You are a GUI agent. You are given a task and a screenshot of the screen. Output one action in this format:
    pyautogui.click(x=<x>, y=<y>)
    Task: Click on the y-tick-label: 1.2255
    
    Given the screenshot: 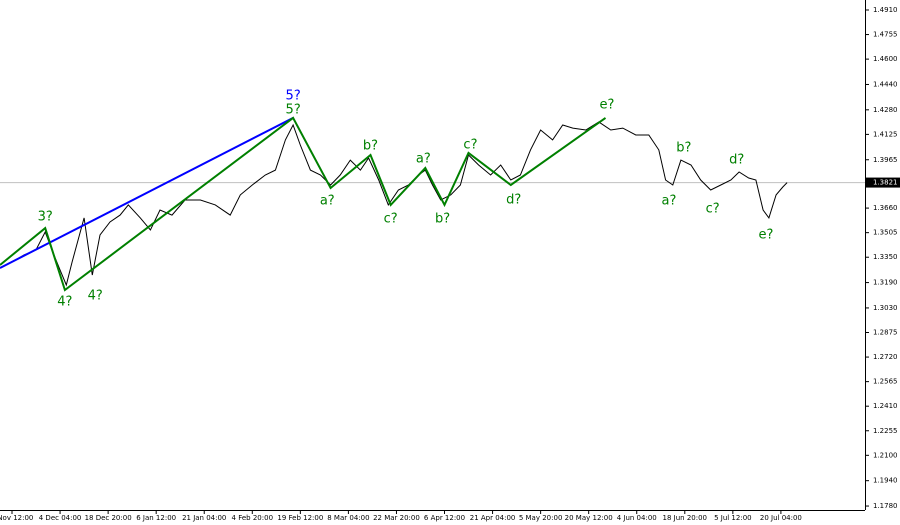 What is the action you would take?
    pyautogui.click(x=885, y=431)
    